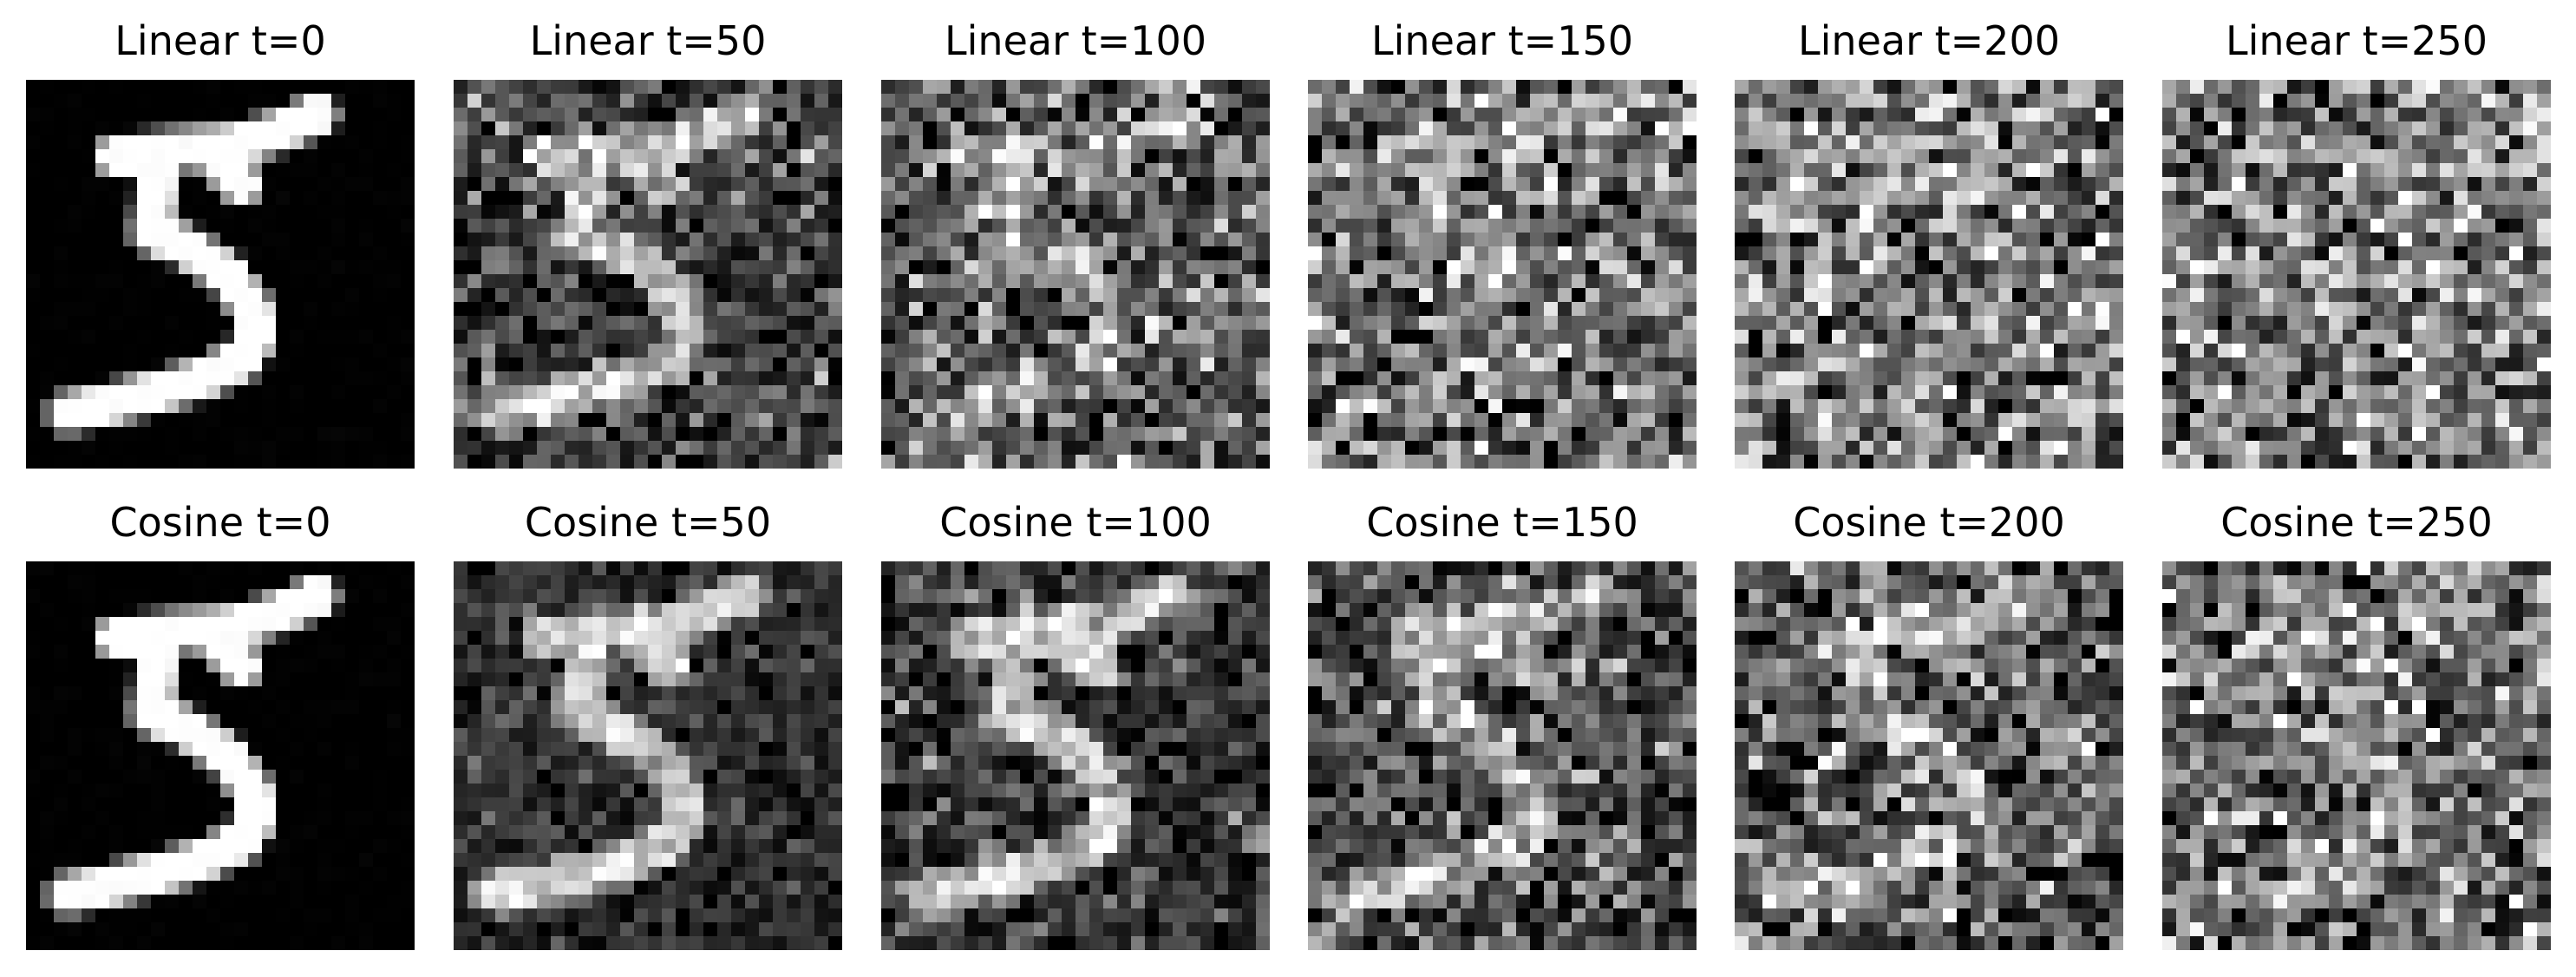  What do you see at coordinates (648, 522) in the screenshot?
I see `panel-title: Cosine t=50` at bounding box center [648, 522].